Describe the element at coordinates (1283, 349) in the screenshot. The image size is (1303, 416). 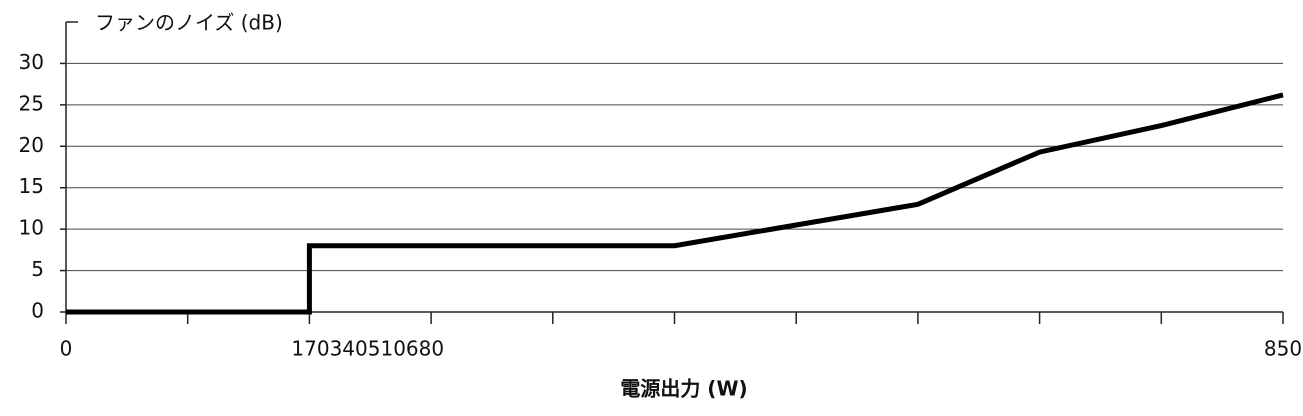
I see `x-tick-label: 850` at that location.